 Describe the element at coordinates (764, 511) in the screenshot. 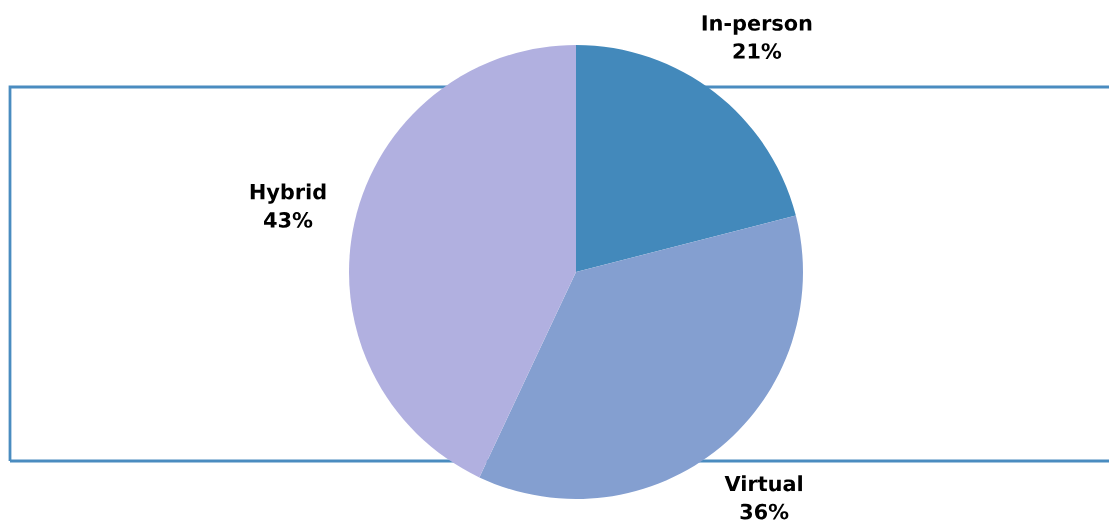

I see `data-label: 36%` at that location.